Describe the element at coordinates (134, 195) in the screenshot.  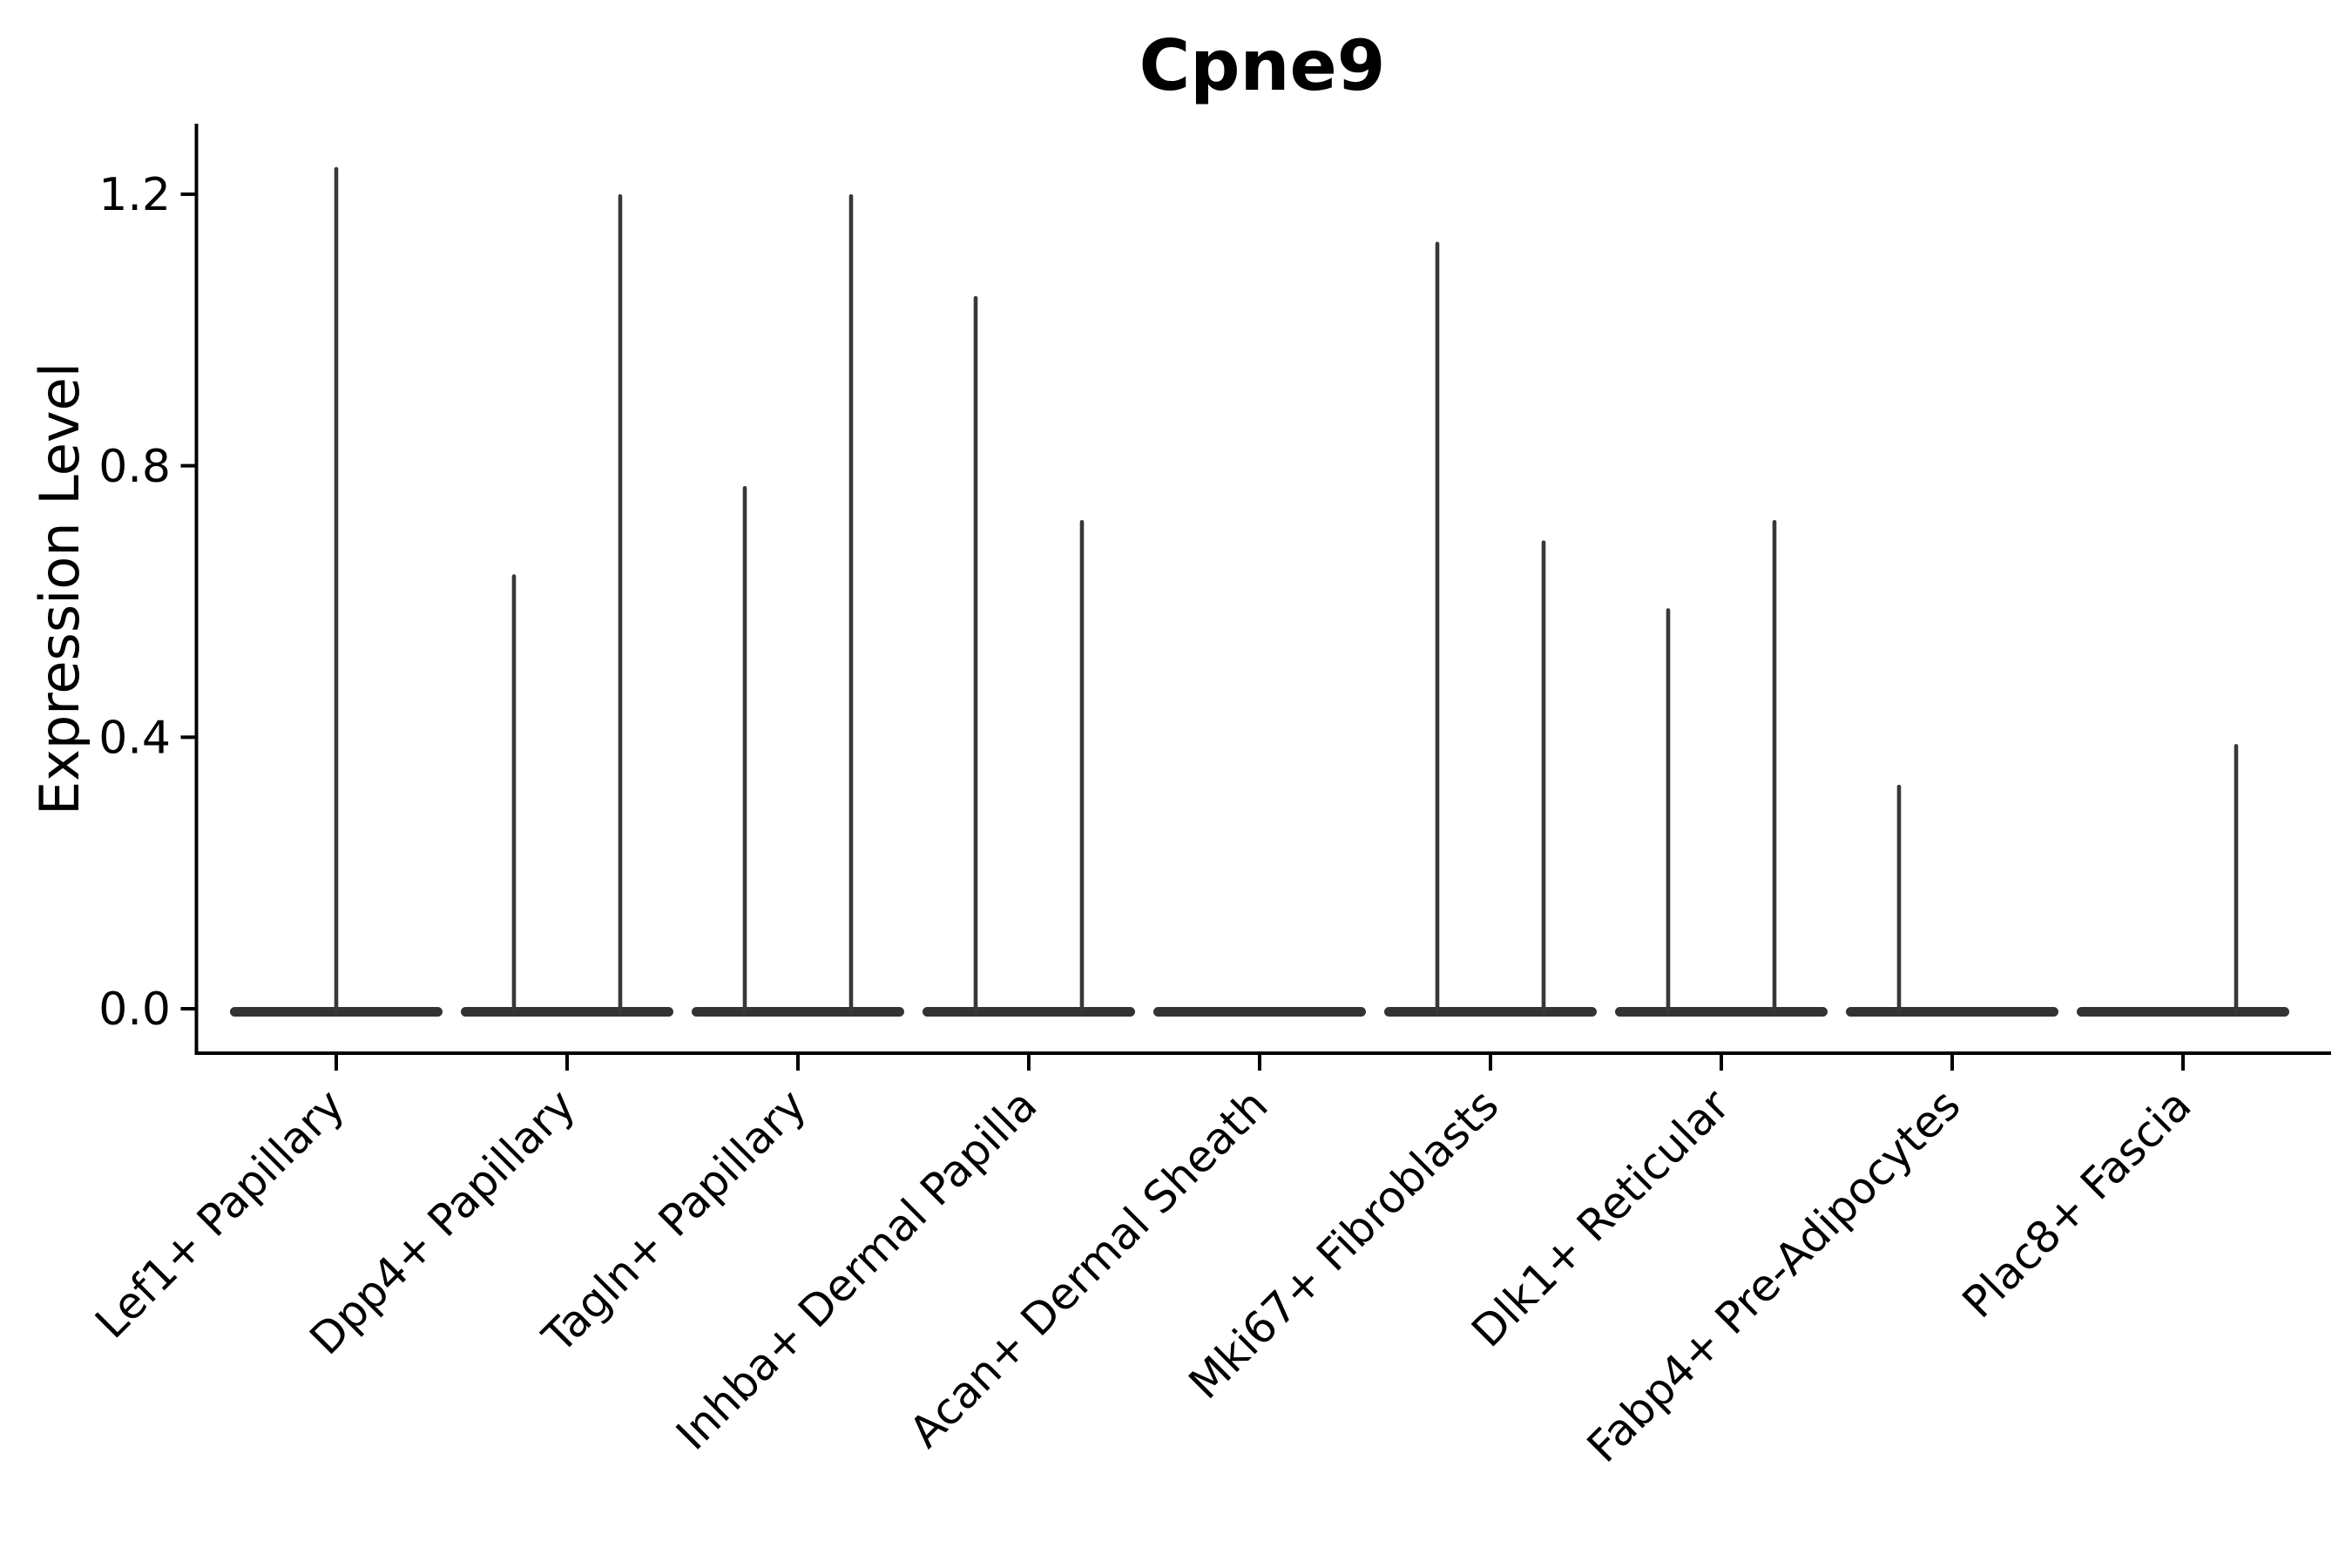
I see `y-tick-label: 1.2` at that location.